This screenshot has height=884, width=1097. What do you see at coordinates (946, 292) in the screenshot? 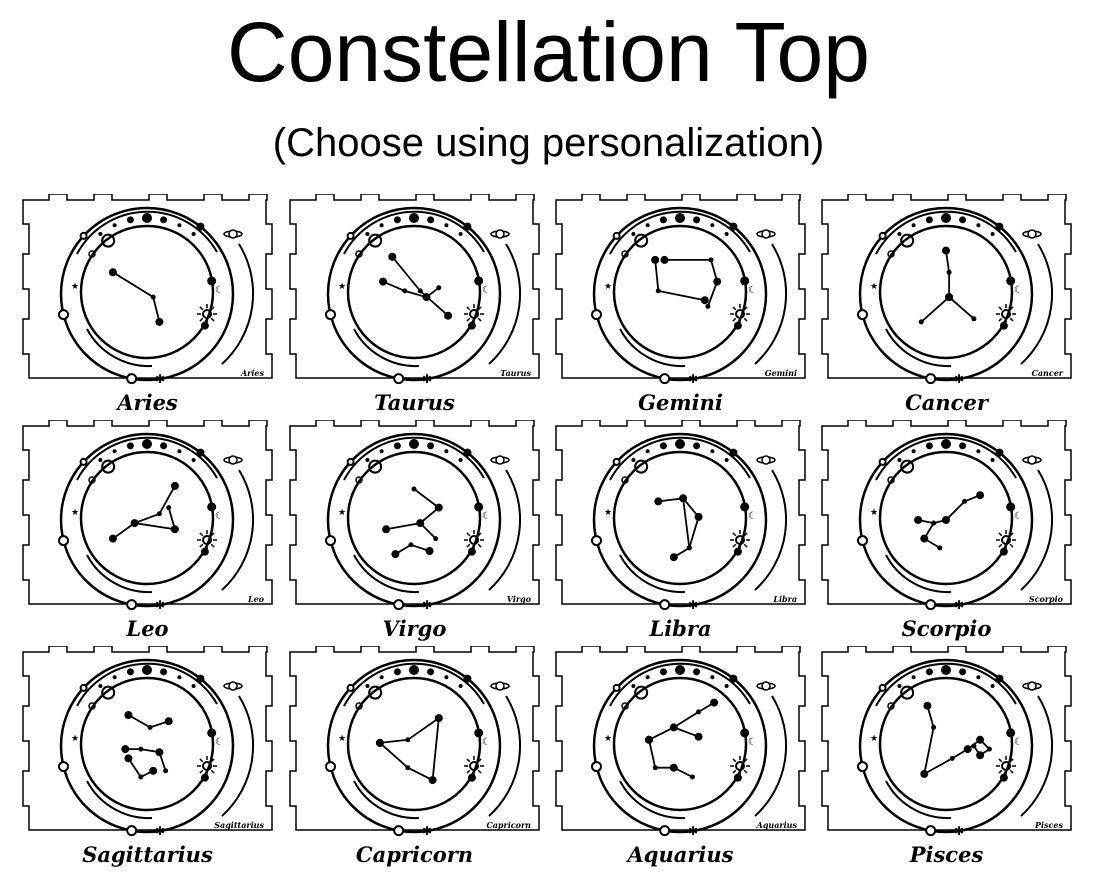
I see `tile-cancer: ☾ ★ ✱ Cancer` at bounding box center [946, 292].